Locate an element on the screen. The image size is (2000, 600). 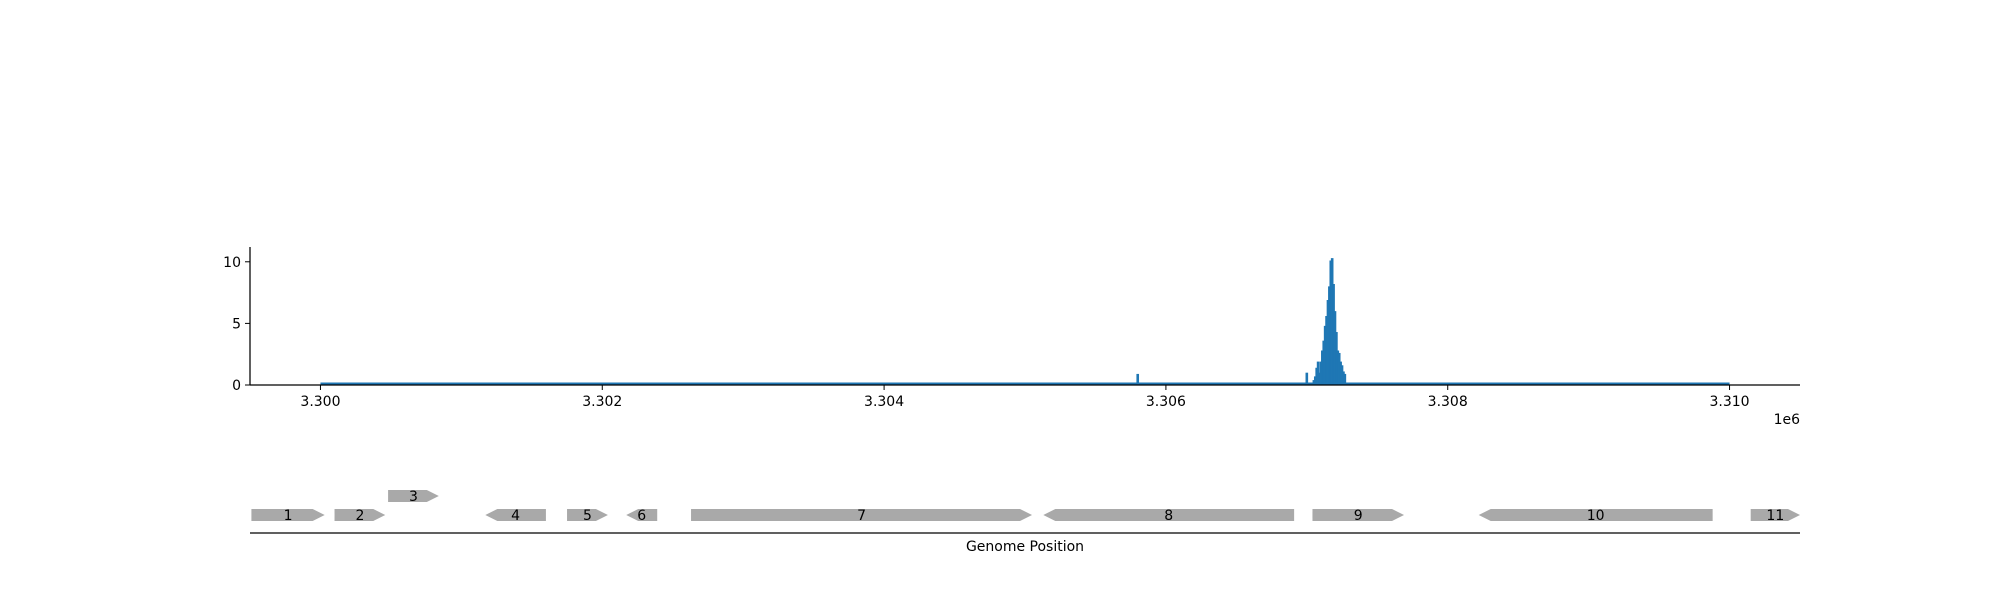
gene-marks: 1 2 3 4 5 6 7 8 9 10 11 is located at coordinates (1025, 506).